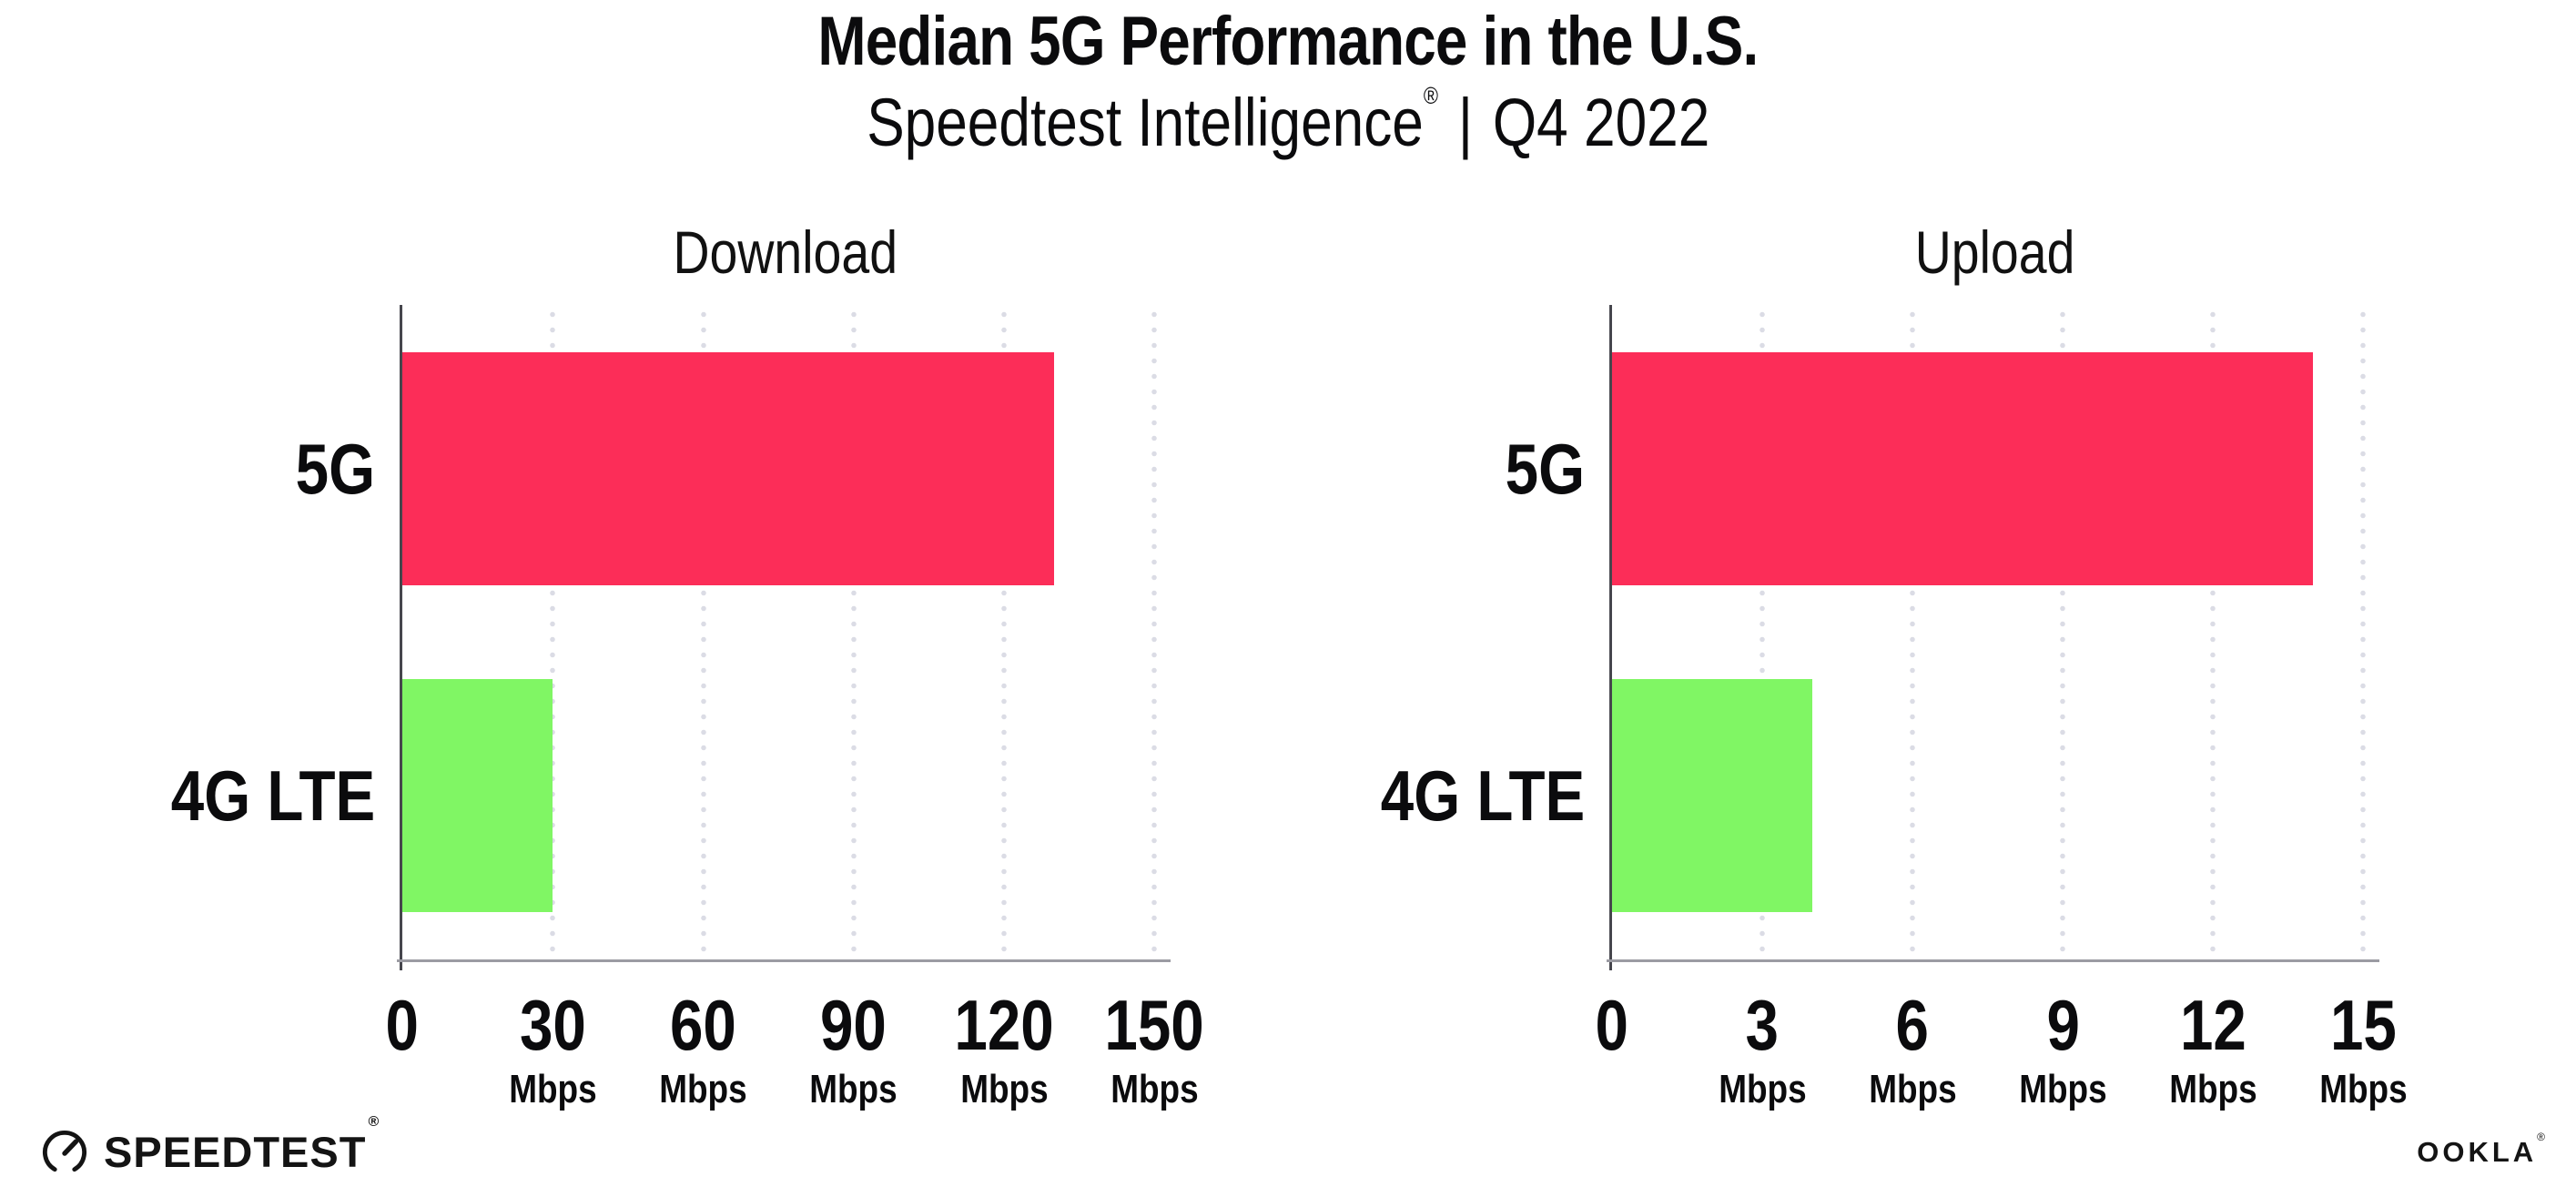  Describe the element at coordinates (2541, 1137) in the screenshot. I see `ookla-trademark: ®` at that location.